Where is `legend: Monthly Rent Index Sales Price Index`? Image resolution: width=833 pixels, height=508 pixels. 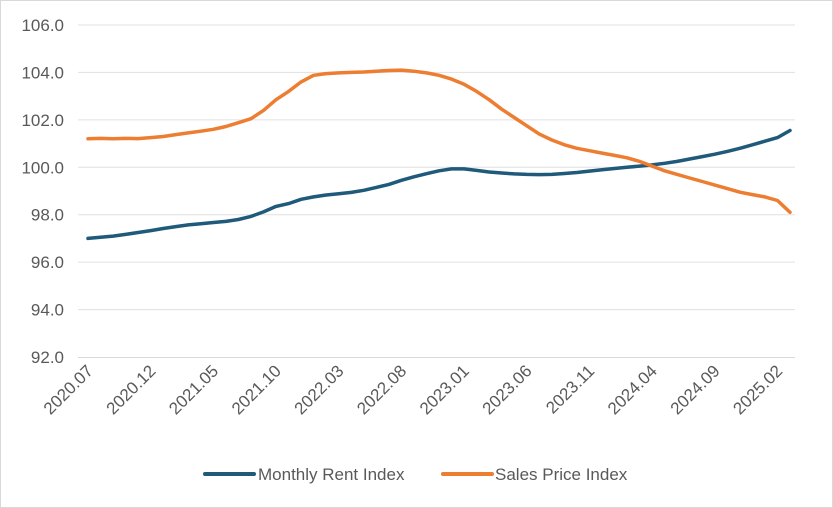
legend: Monthly Rent Index Sales Price Index is located at coordinates (415, 474).